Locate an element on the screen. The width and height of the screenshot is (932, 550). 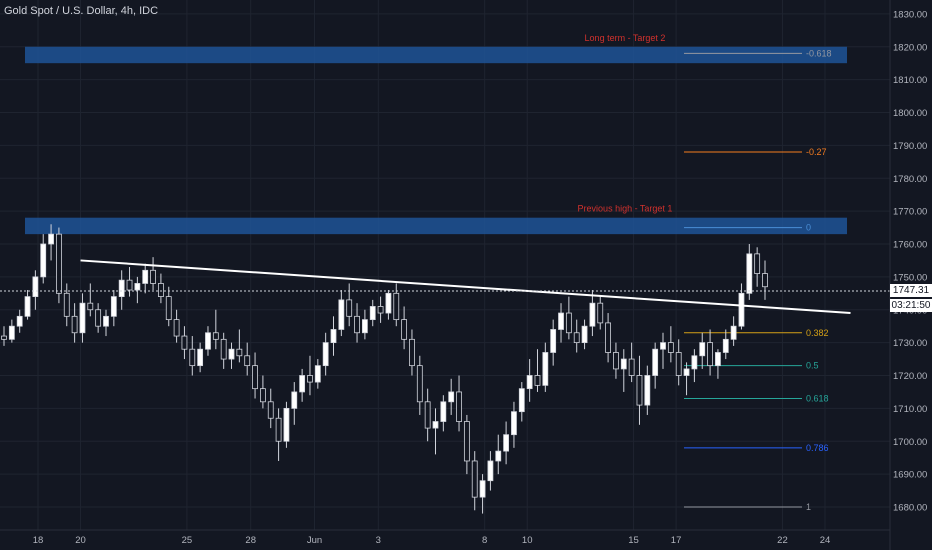
fib-level-label: 0 is located at coordinates (808, 228).